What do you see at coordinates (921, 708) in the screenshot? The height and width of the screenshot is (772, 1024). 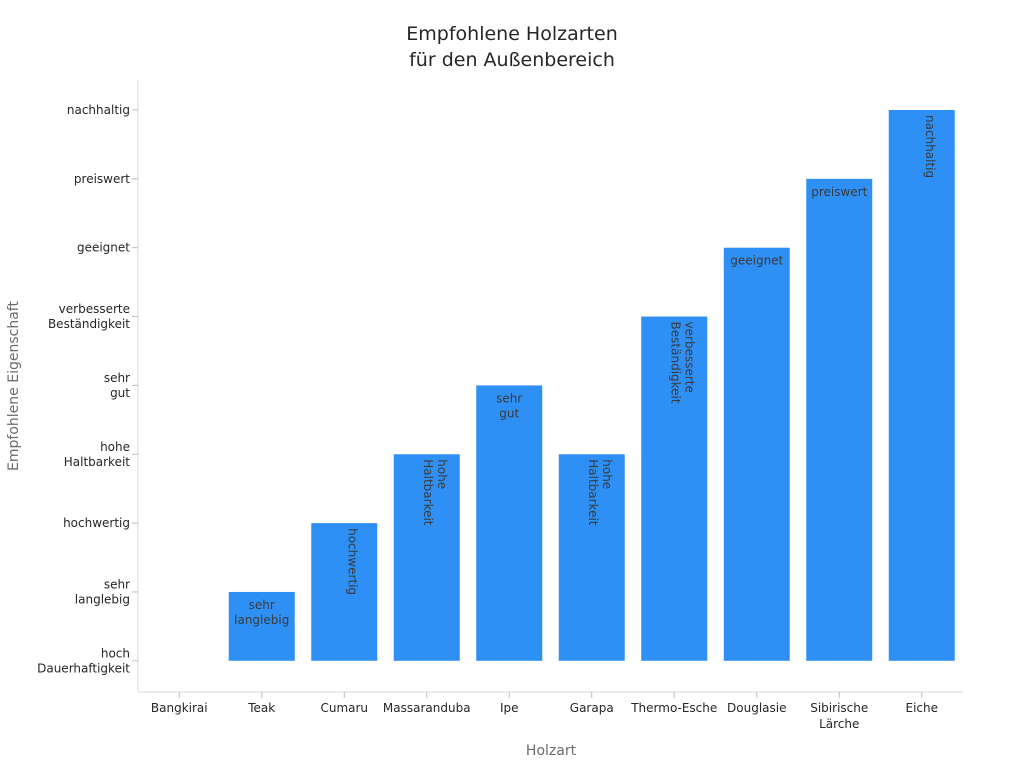 I see `x-tick-label: Eiche` at bounding box center [921, 708].